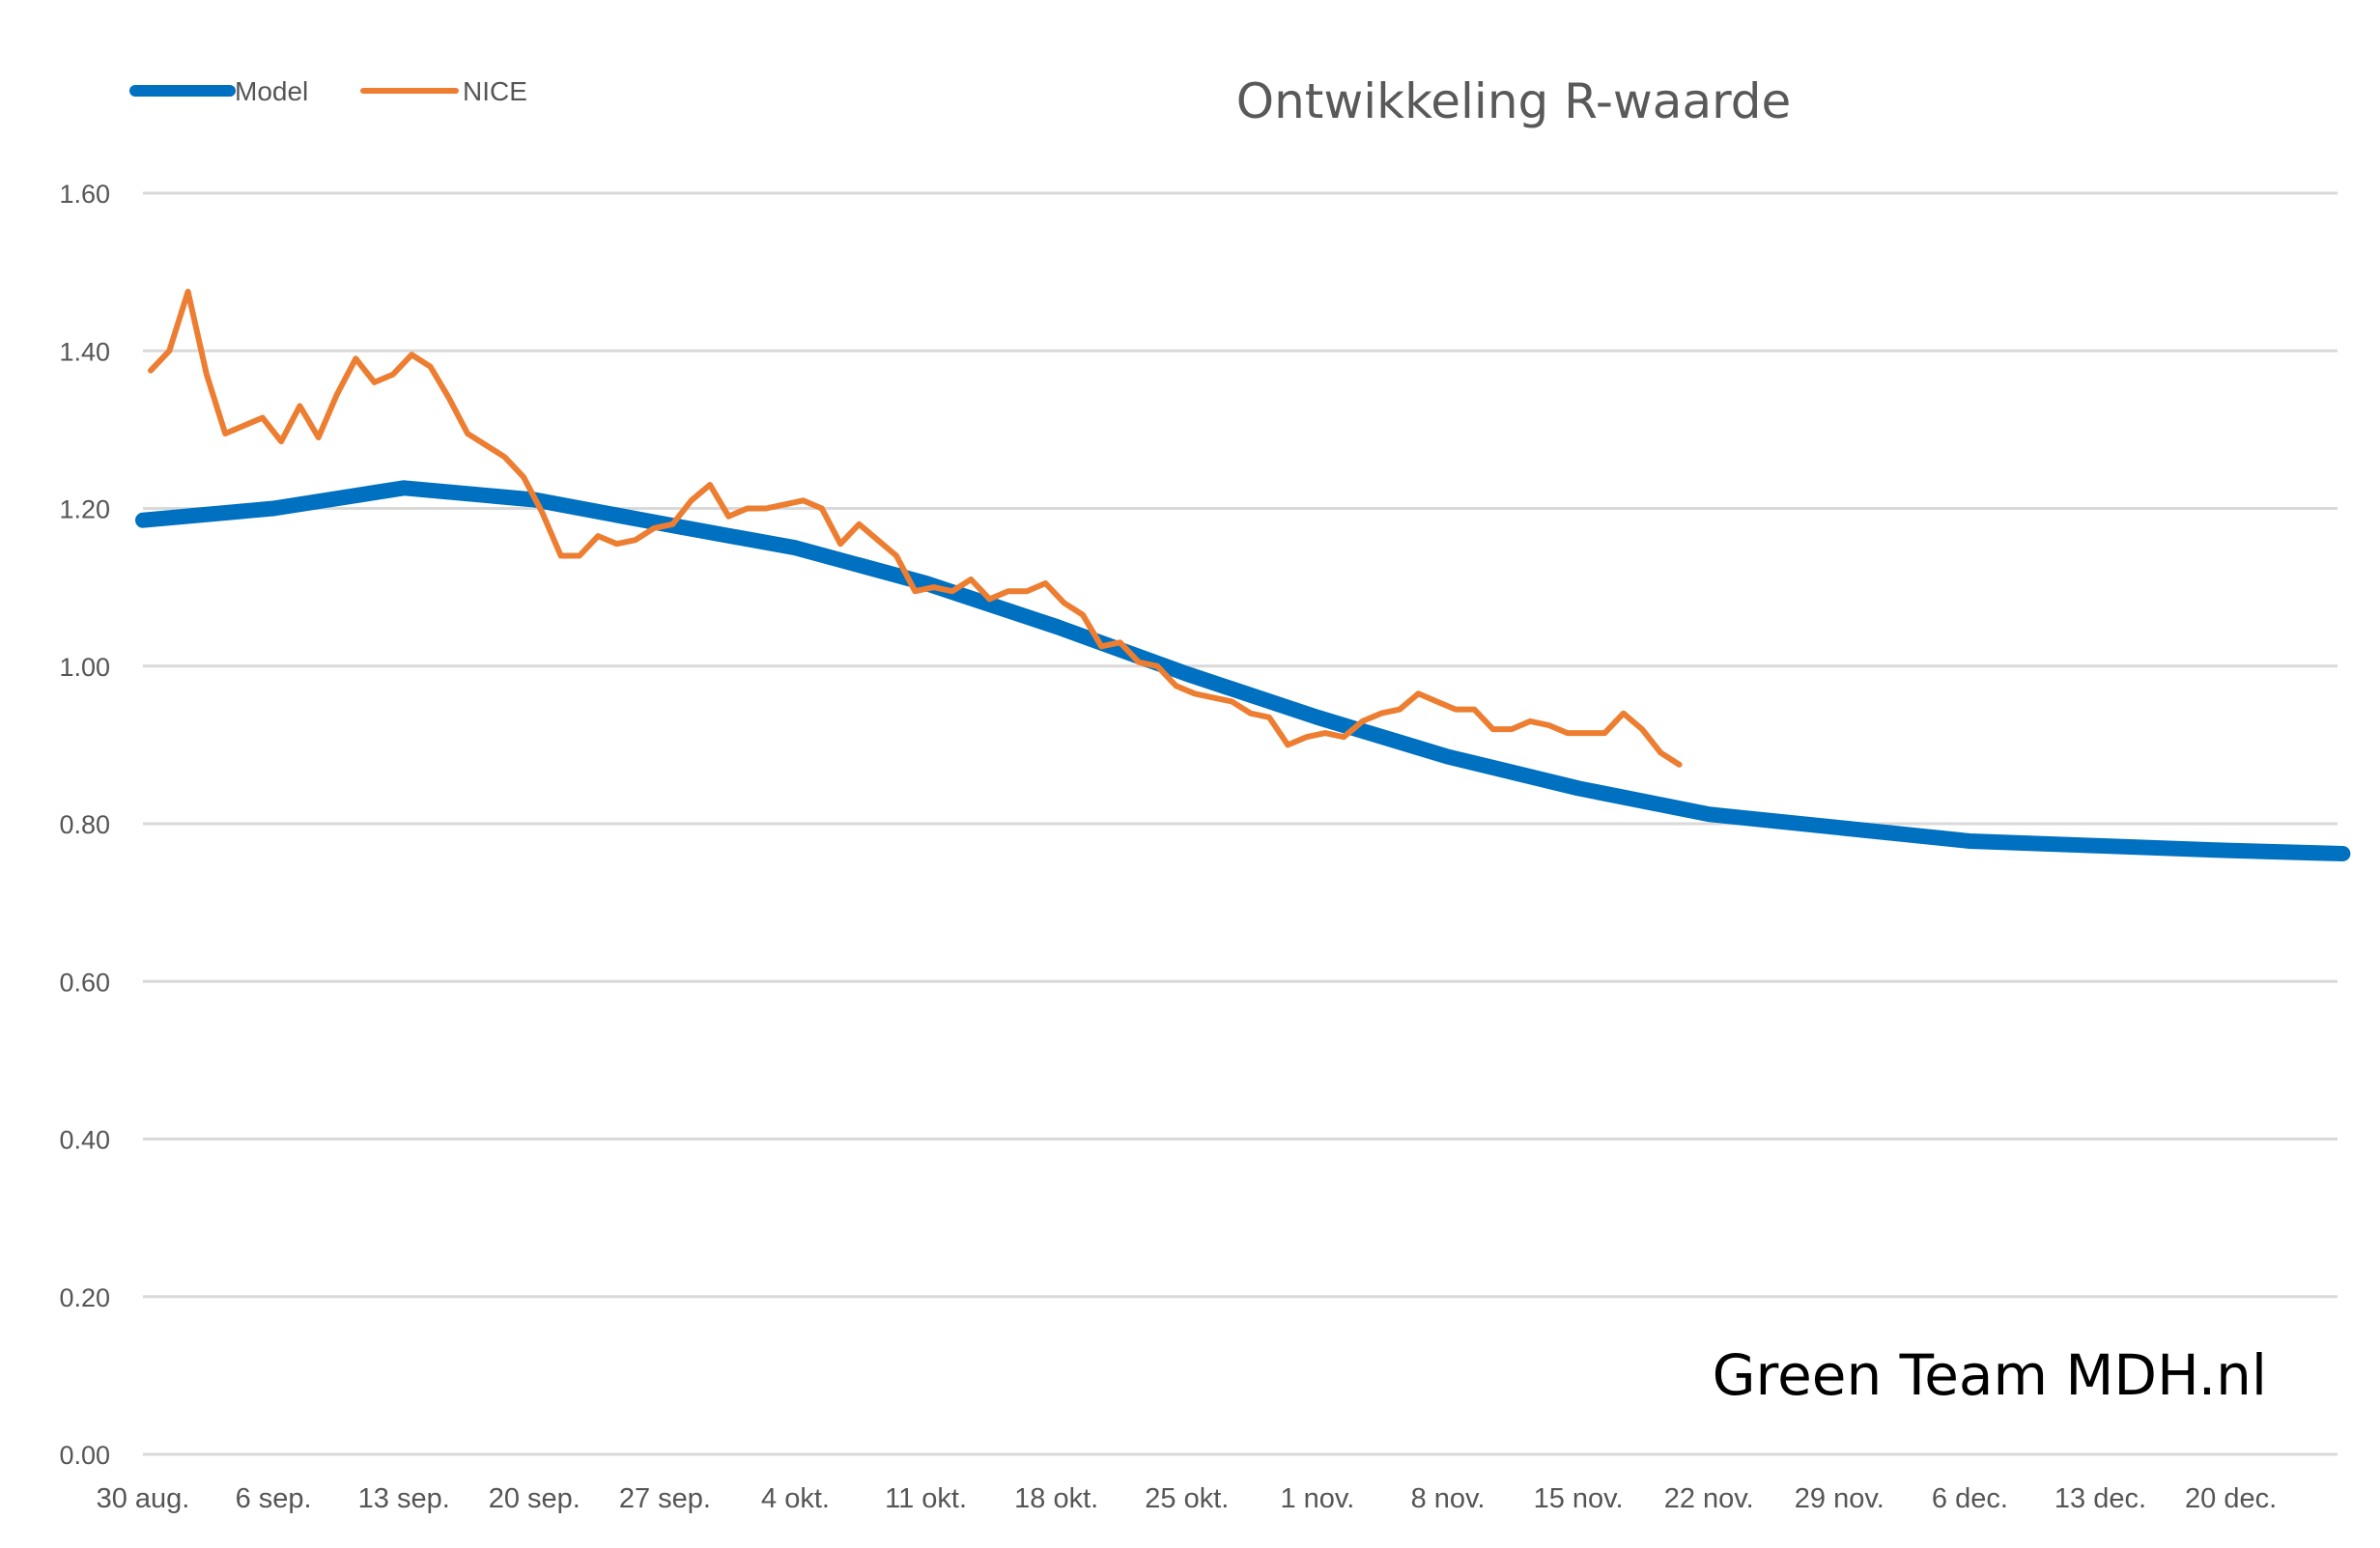  Describe the element at coordinates (84, 194) in the screenshot. I see `y-tick-label: 1.60` at that location.